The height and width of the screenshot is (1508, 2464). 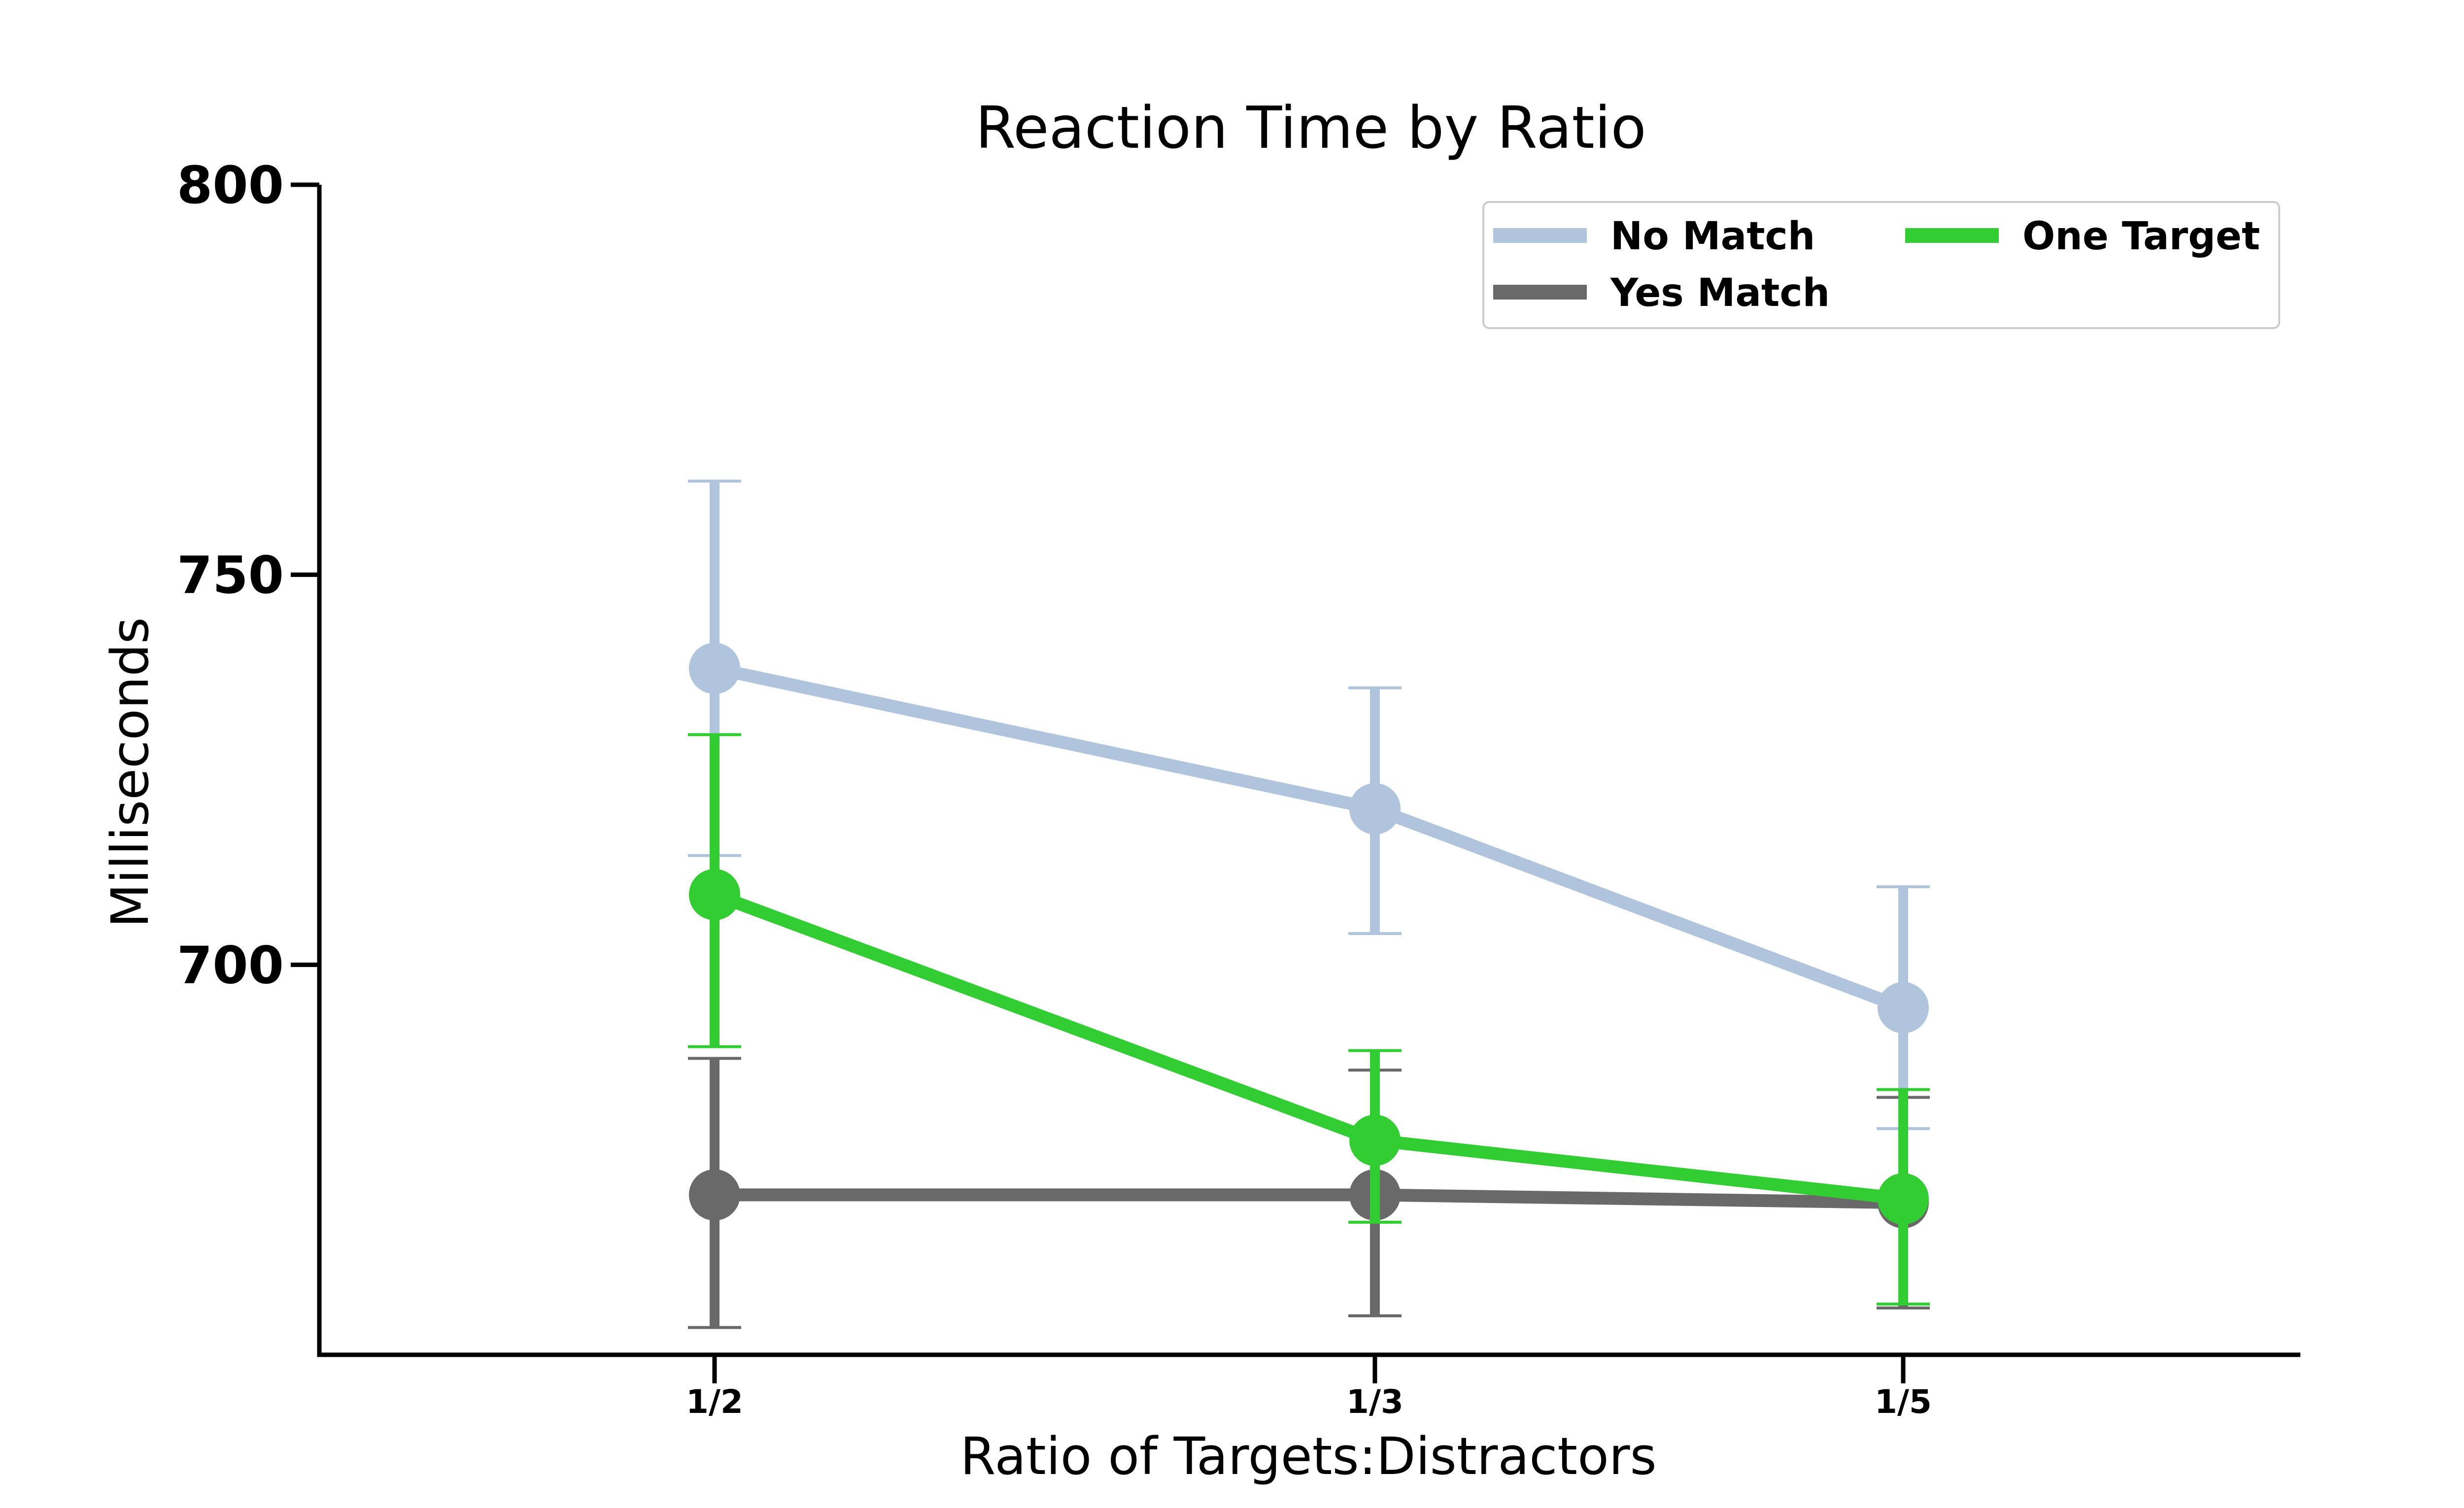 What do you see at coordinates (230, 965) in the screenshot?
I see `y-tick-label: 700` at bounding box center [230, 965].